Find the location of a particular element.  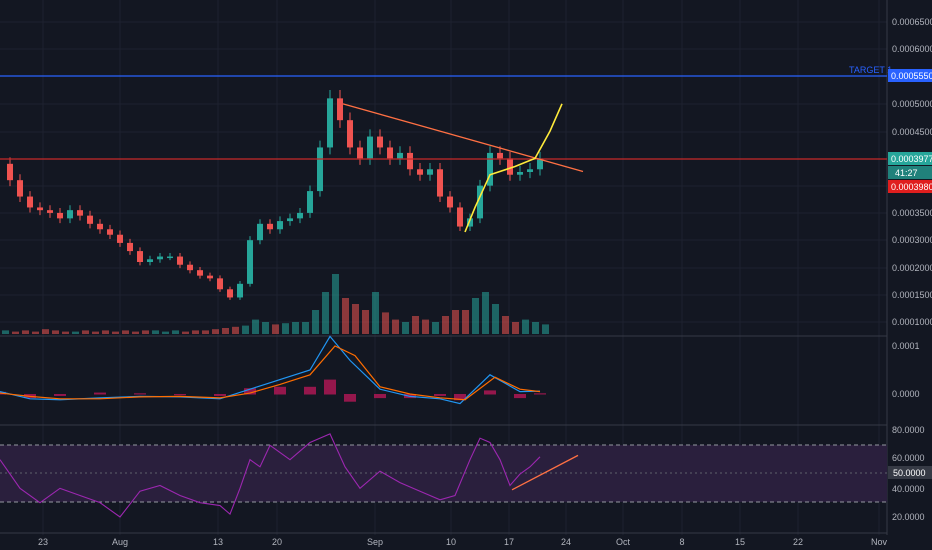

rsi-tick: 80.0000 is located at coordinates (908, 430).